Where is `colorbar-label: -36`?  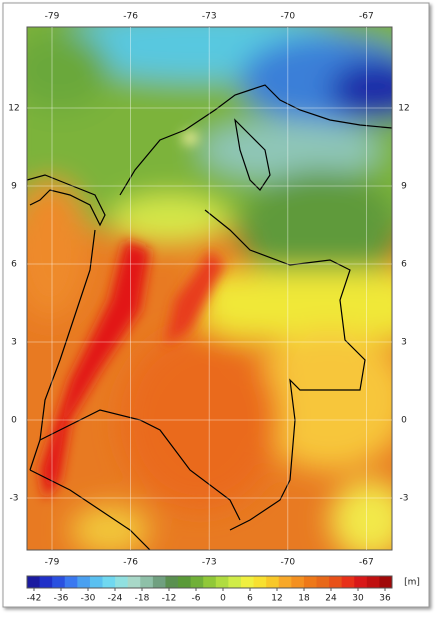
colorbar-label: -36 is located at coordinates (61, 599).